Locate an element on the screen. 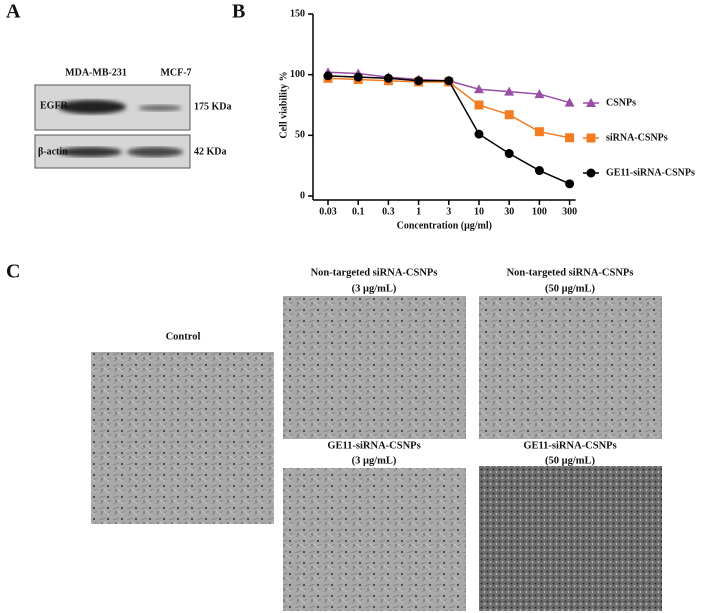 This screenshot has height=613, width=708. x-tick-label: 0.3 is located at coordinates (388, 211).